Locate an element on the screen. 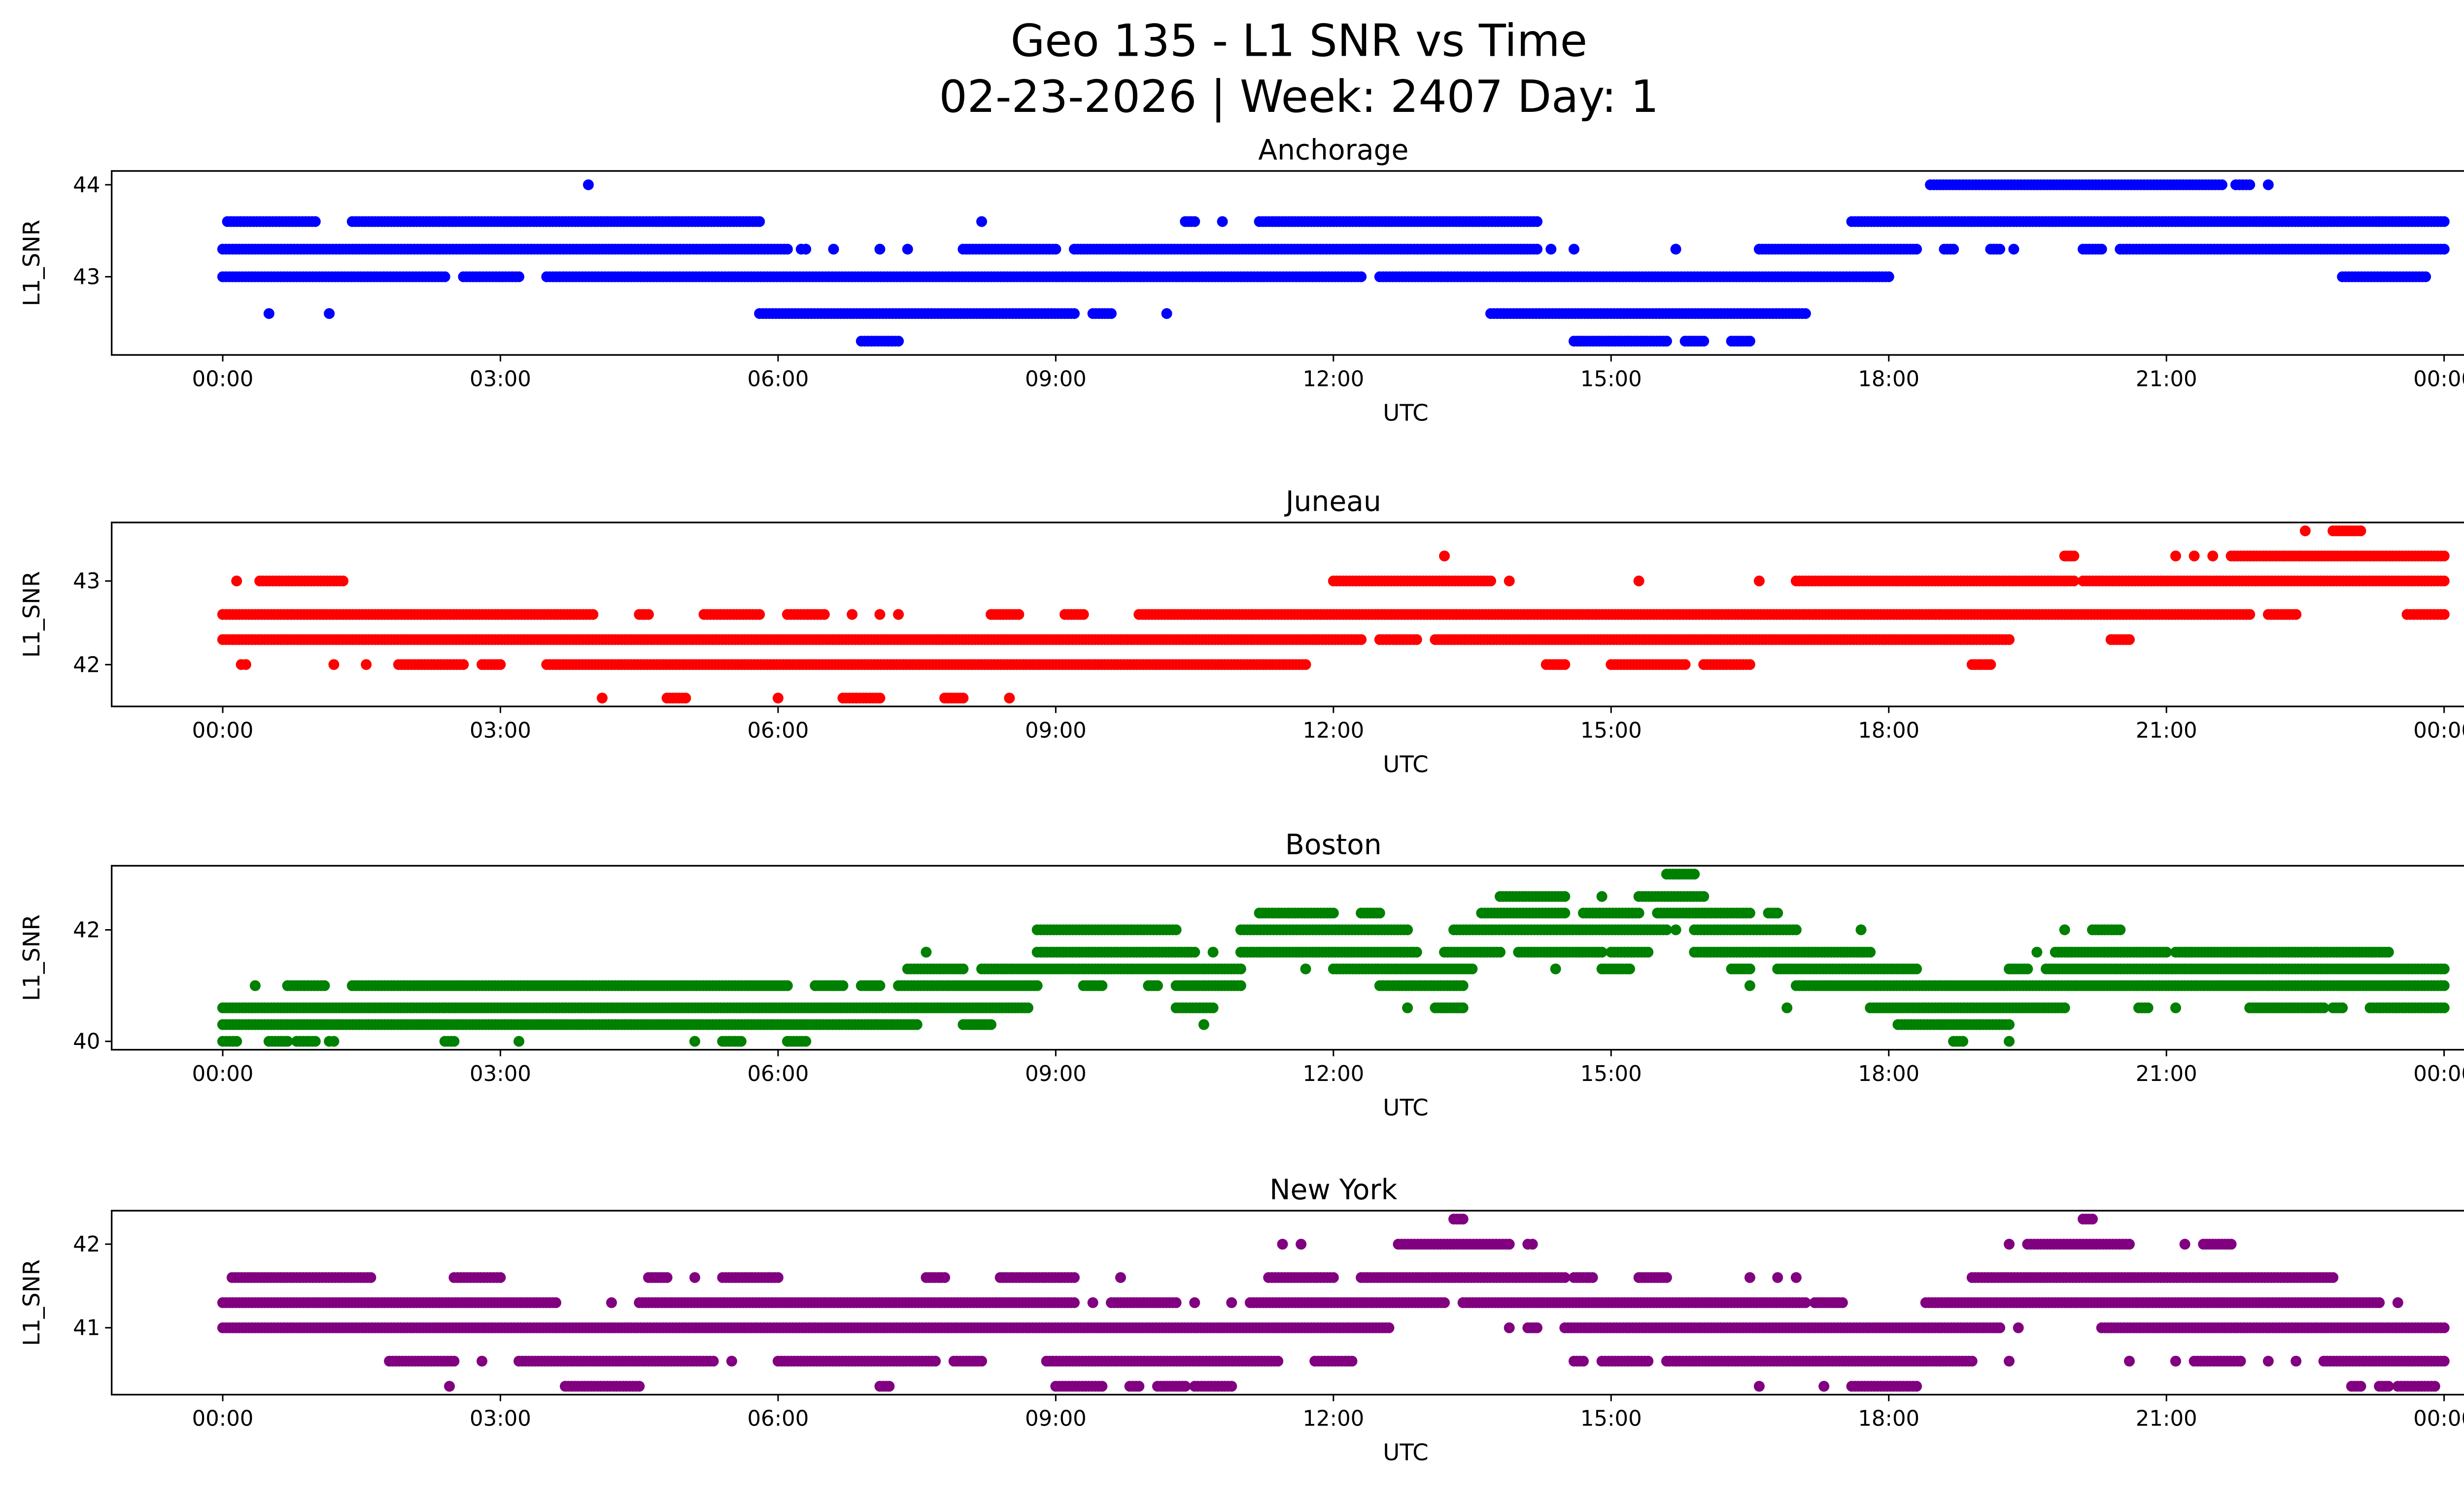 The image size is (2464, 1495). axes-frame is located at coordinates (1287, 263).